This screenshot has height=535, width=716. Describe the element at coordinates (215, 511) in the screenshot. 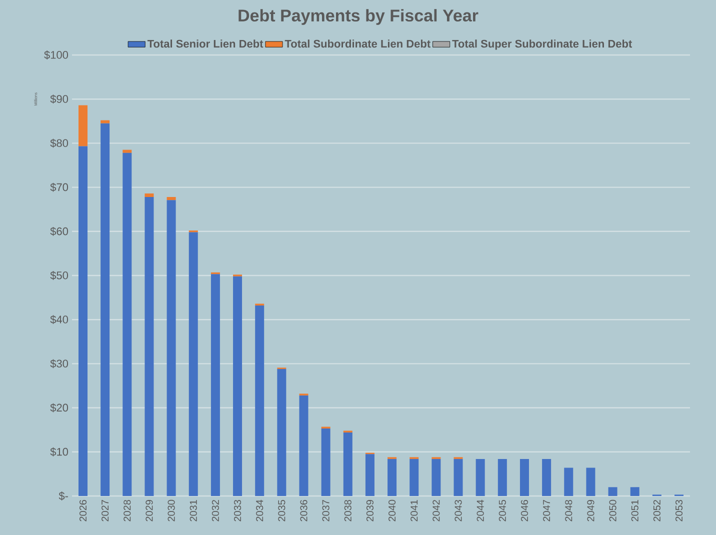

I see `x-tick-label: 2032` at that location.